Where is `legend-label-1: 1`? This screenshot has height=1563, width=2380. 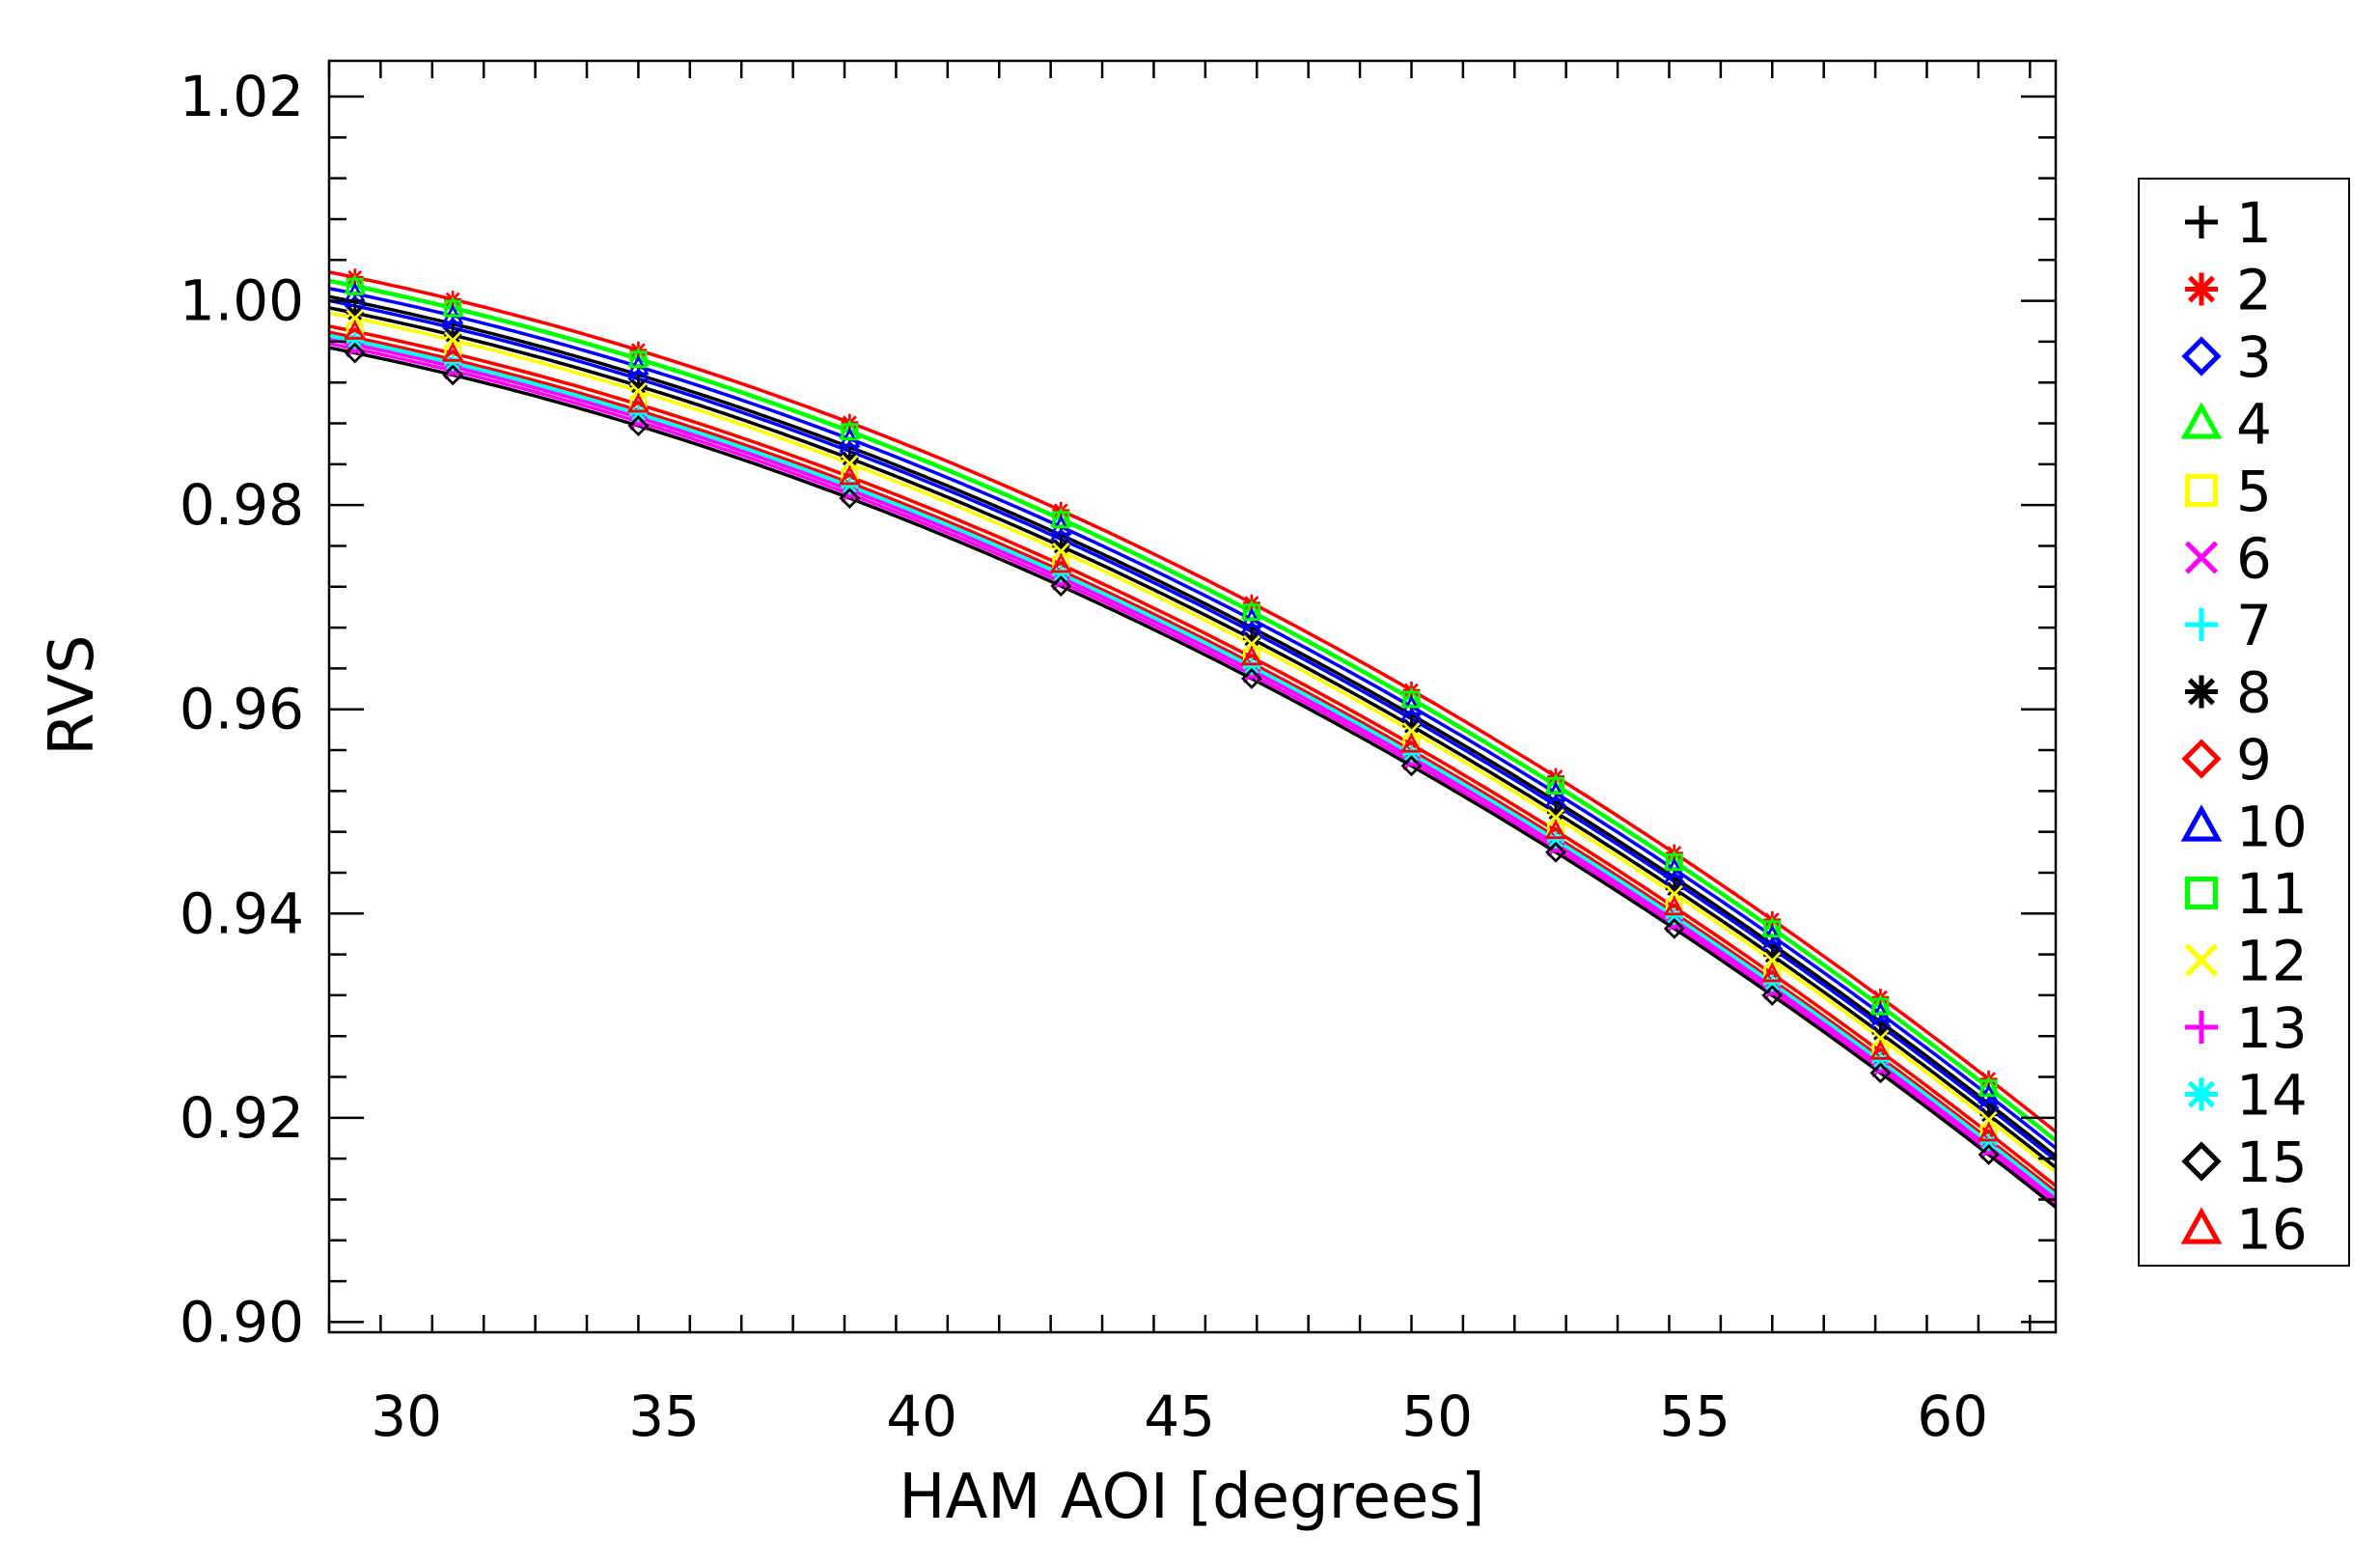
legend-label-1: 1 is located at coordinates (2254, 223).